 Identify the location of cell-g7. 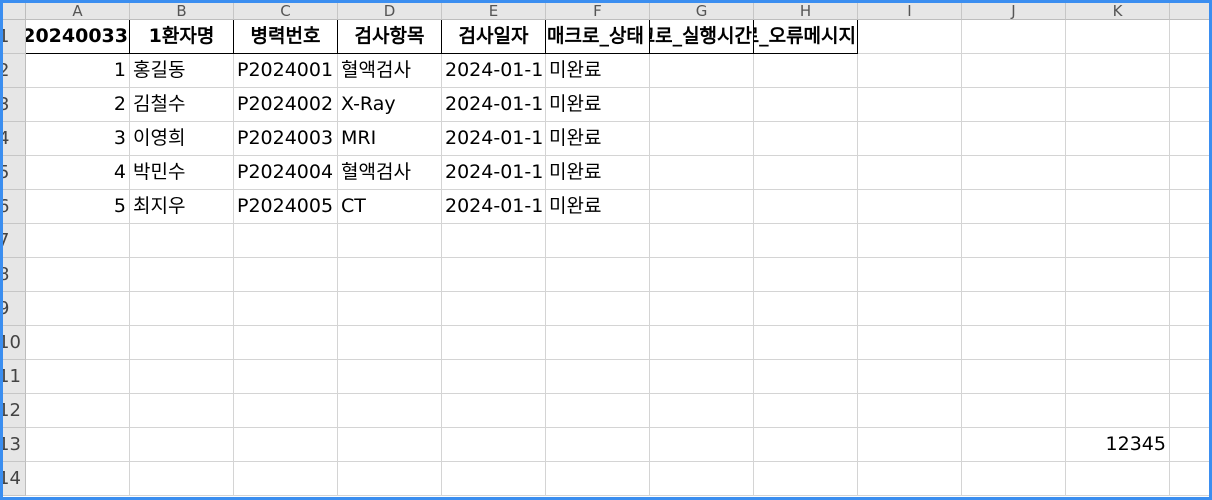
(702, 241).